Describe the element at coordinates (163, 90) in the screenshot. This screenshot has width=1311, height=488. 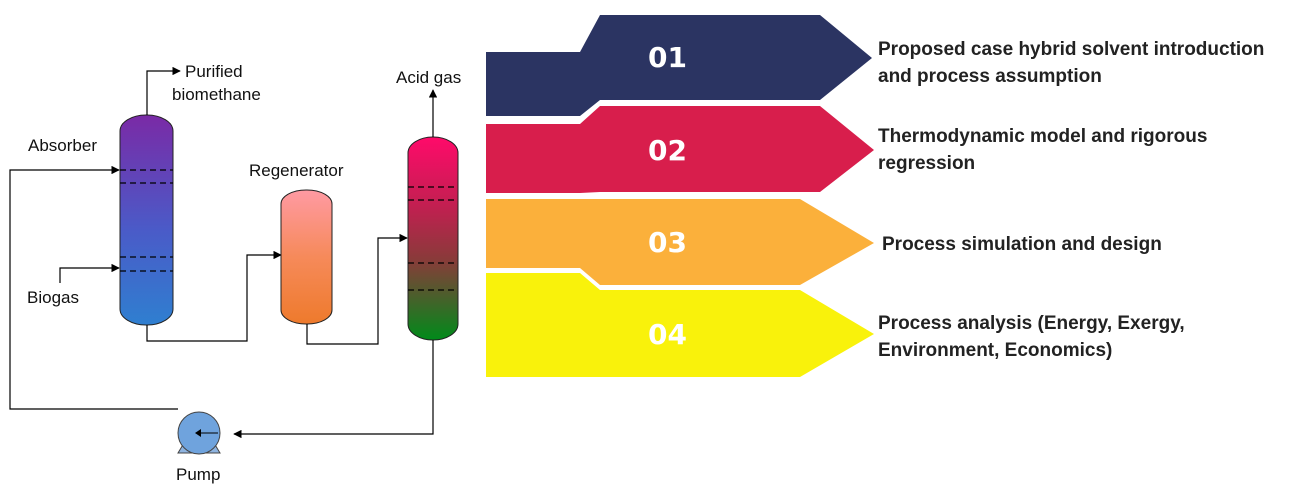
I see `purified-outlet-line` at that location.